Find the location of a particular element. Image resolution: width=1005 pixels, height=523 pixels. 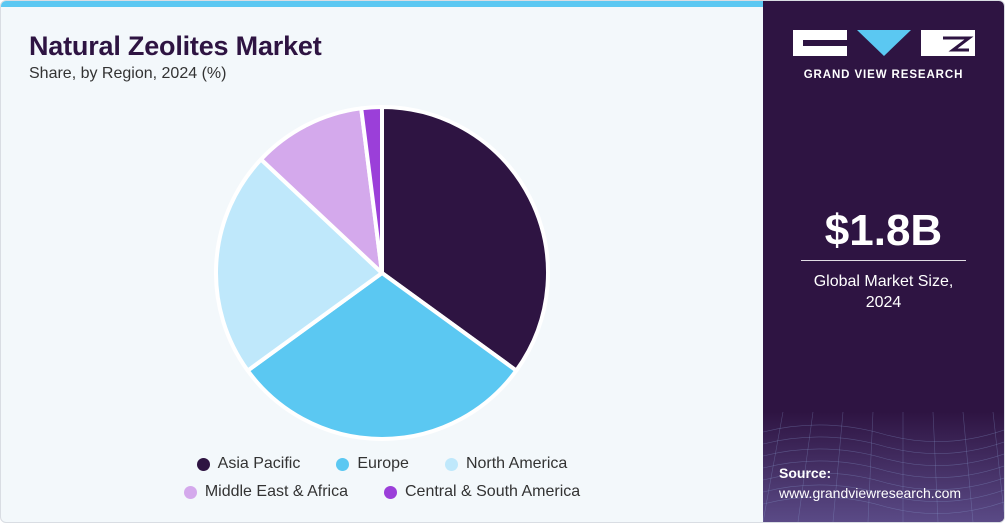

accent-bar is located at coordinates (382, 4).